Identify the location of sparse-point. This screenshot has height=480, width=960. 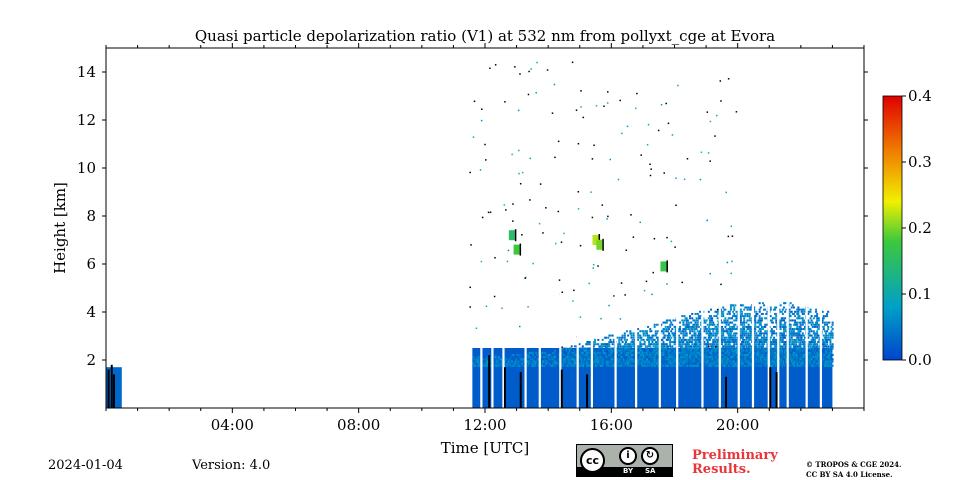
(558, 211).